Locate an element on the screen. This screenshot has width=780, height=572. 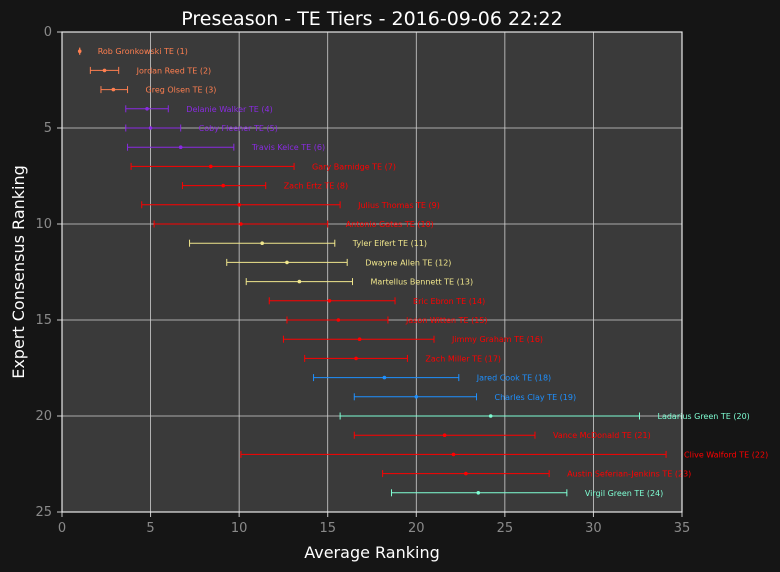
point-label: Vance McDonald TE (21) is located at coordinates (602, 435).